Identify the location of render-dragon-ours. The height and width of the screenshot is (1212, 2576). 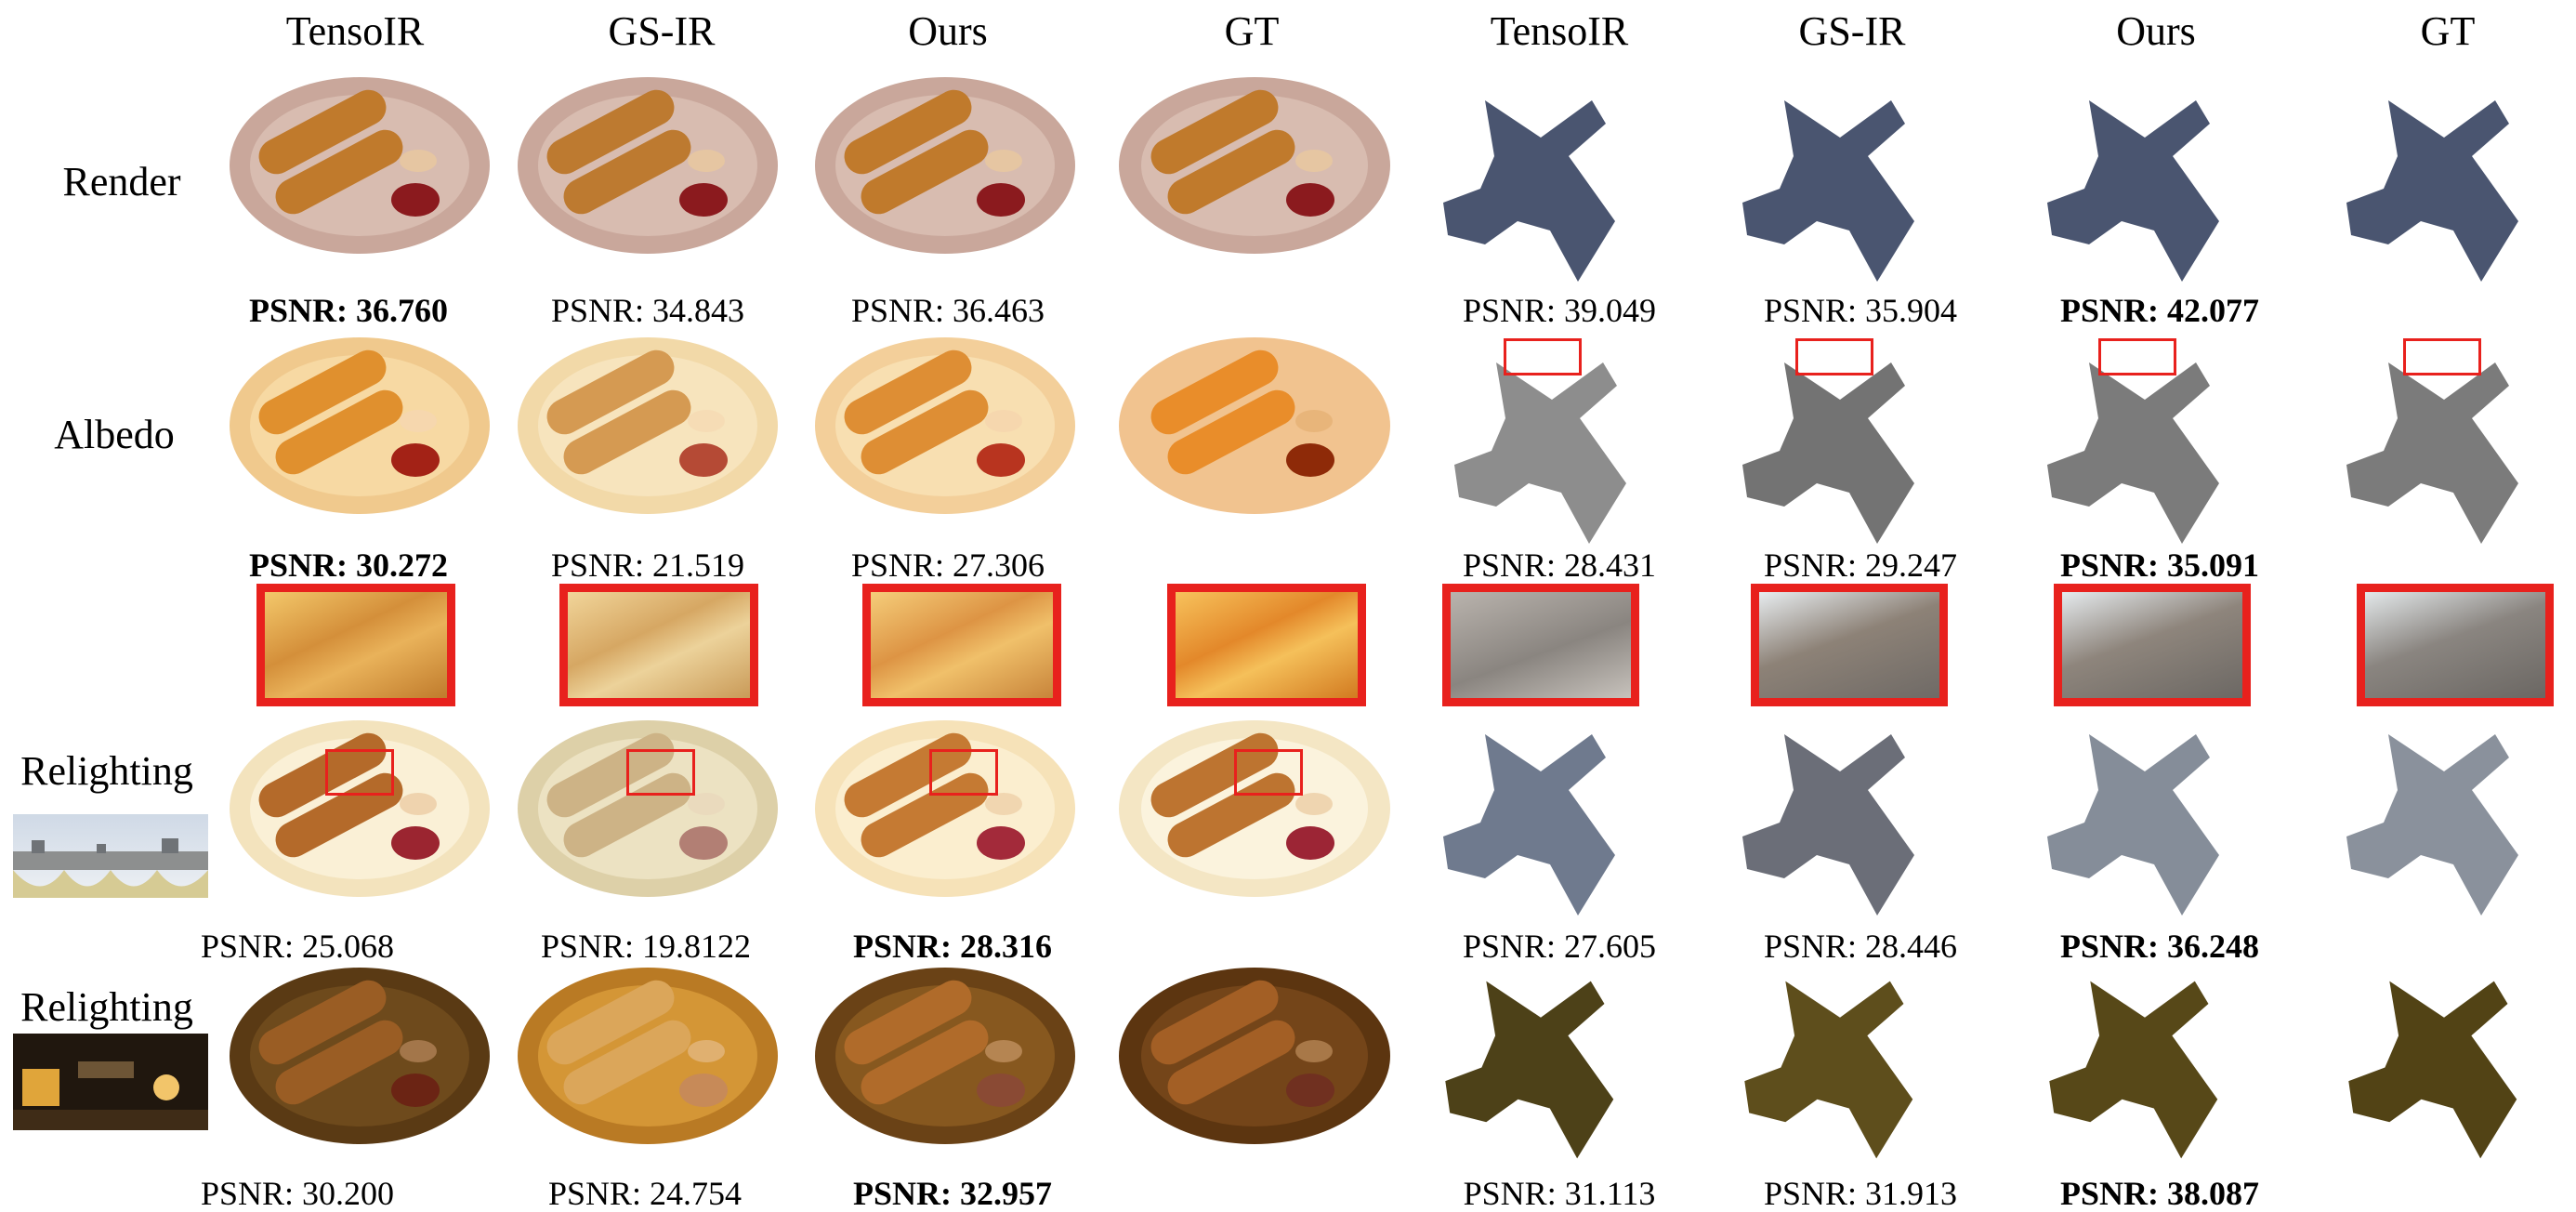
(2144, 189).